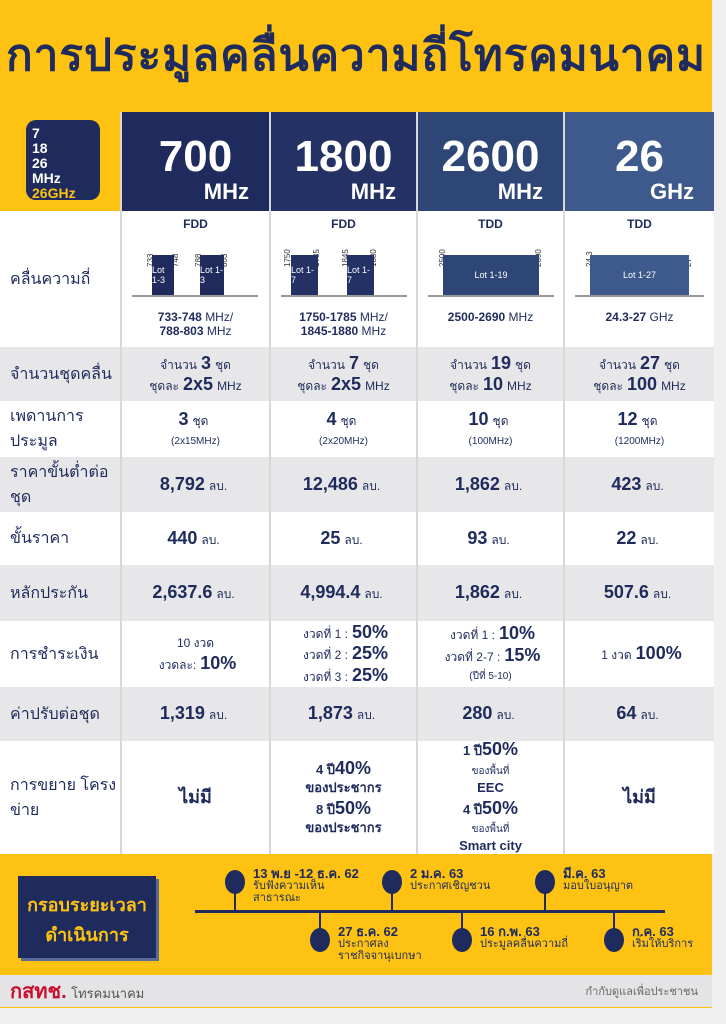 The width and height of the screenshot is (726, 1024). Describe the element at coordinates (235, 900) in the screenshot. I see `timeline-stem` at that location.